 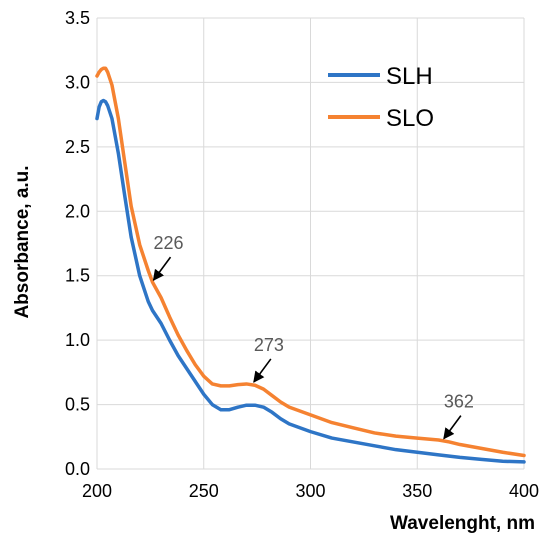 What do you see at coordinates (310, 491) in the screenshot?
I see `x-tick-label: 300` at bounding box center [310, 491].